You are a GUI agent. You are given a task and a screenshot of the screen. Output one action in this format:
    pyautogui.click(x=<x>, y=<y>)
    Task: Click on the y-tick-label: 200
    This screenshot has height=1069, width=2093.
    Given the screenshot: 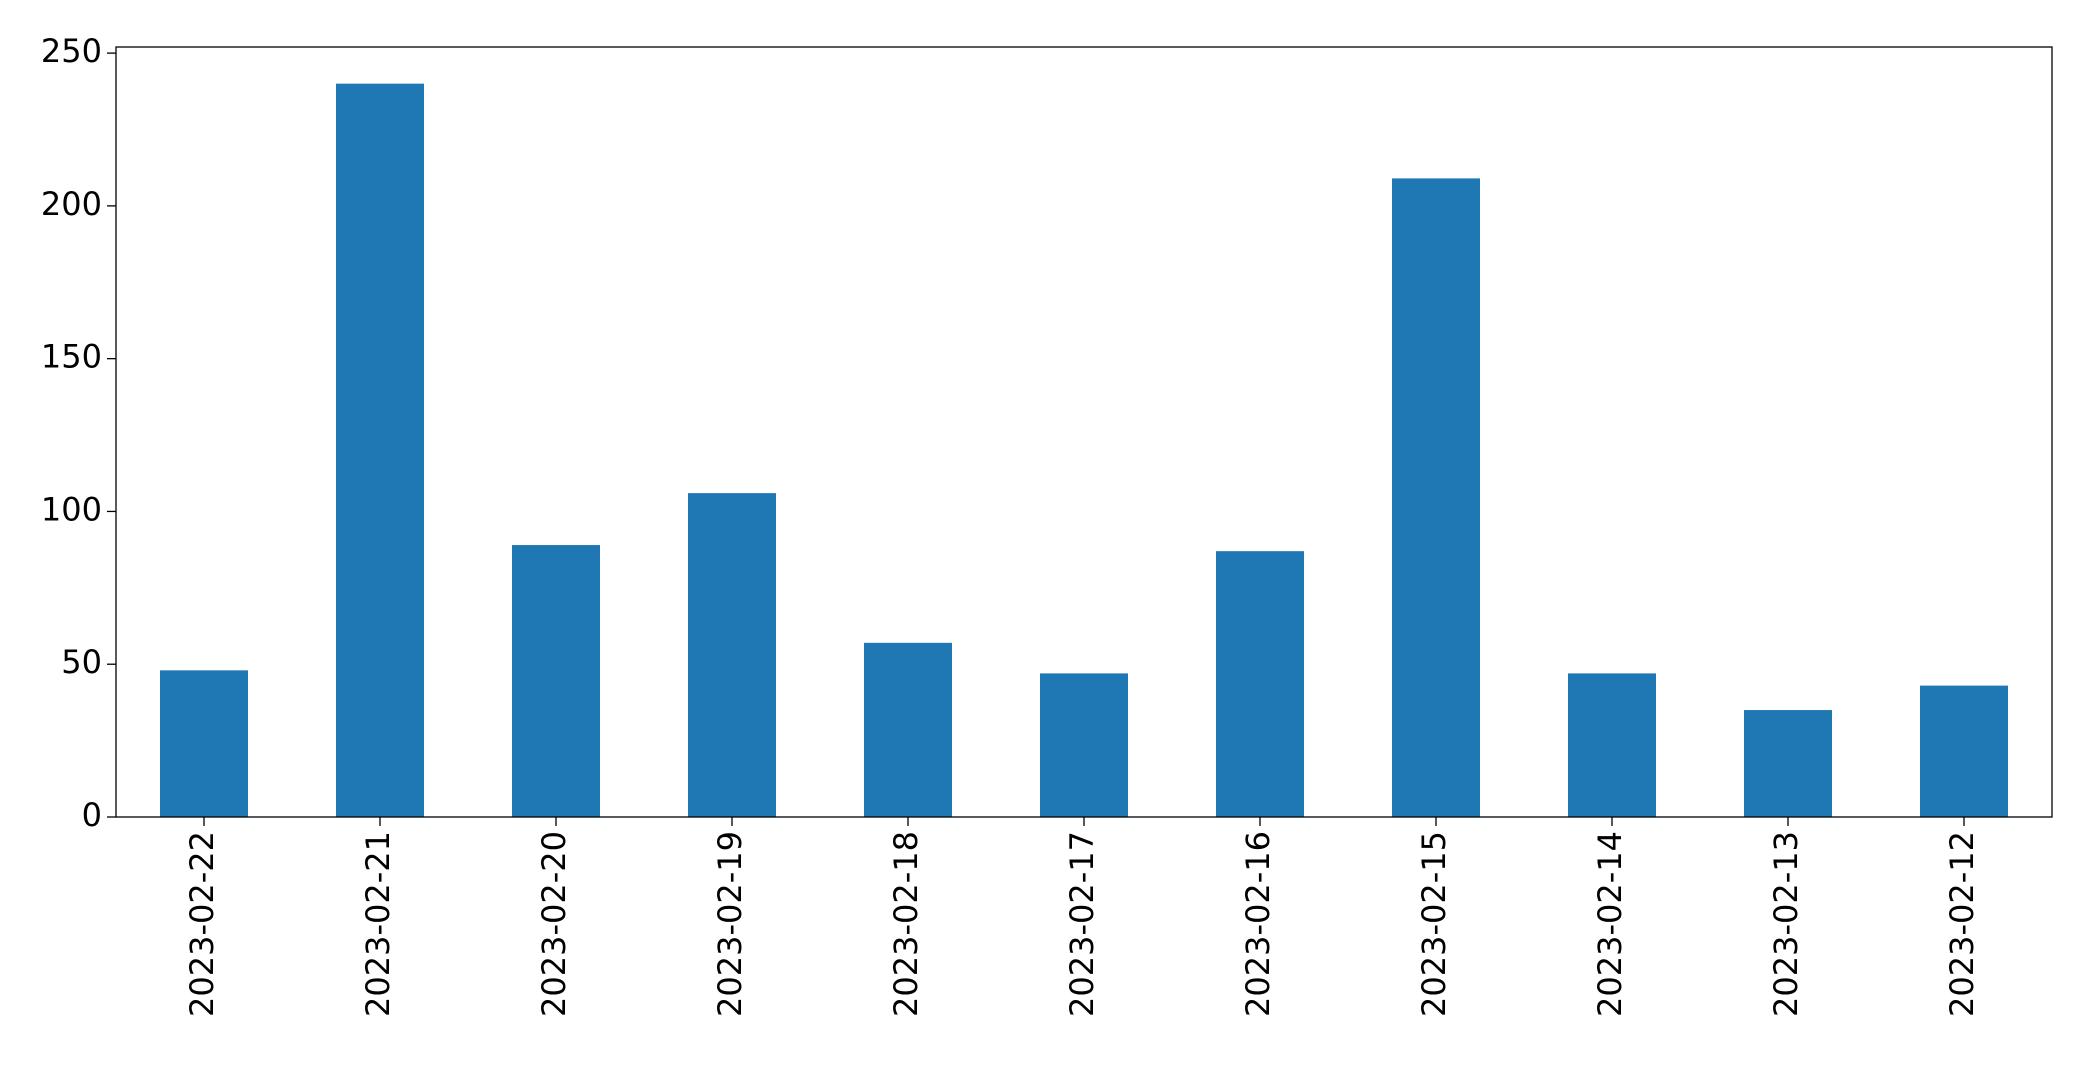 What is the action you would take?
    pyautogui.click(x=71, y=204)
    